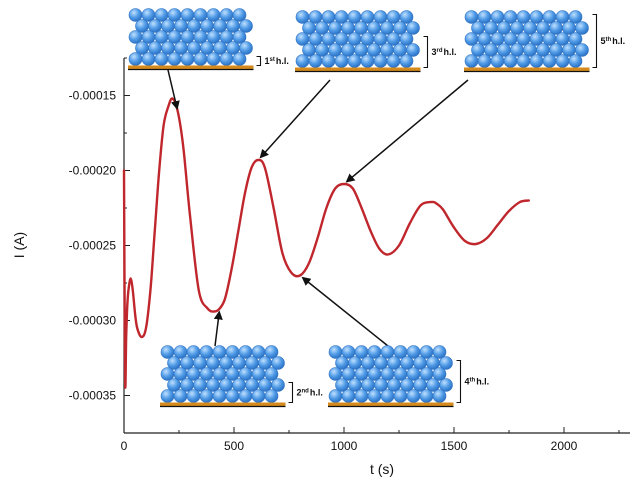  I want to click on x-axis-title: t (s), so click(382, 469).